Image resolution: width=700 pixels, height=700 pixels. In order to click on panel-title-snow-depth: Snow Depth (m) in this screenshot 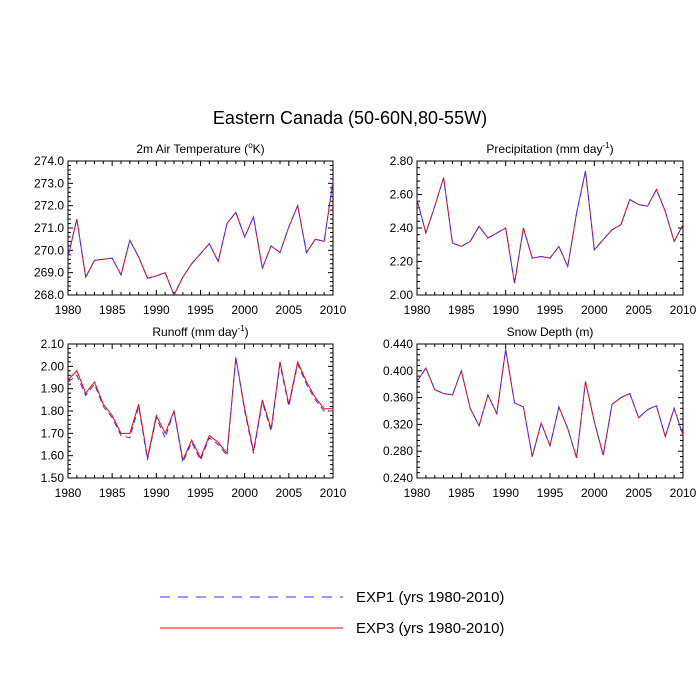, I will do `click(550, 332)`.